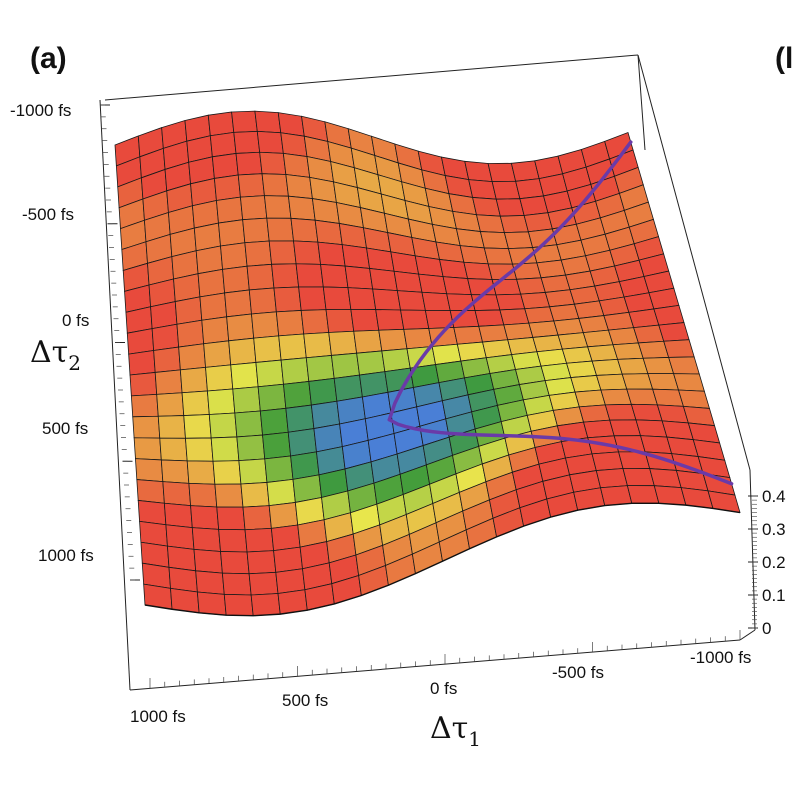 Image resolution: width=800 pixels, height=800 pixels. I want to click on z-tick-label: 0.2, so click(774, 562).